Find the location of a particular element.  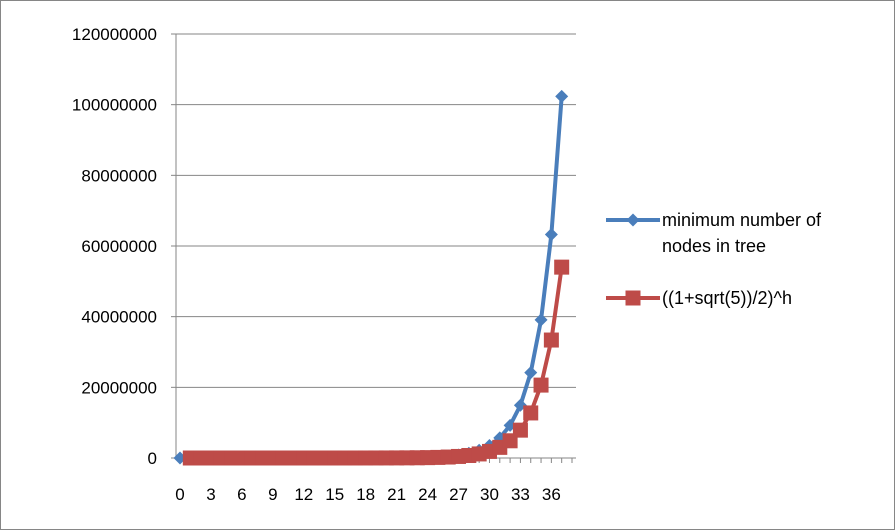

y-tick-label: 100000000 is located at coordinates (114, 105).